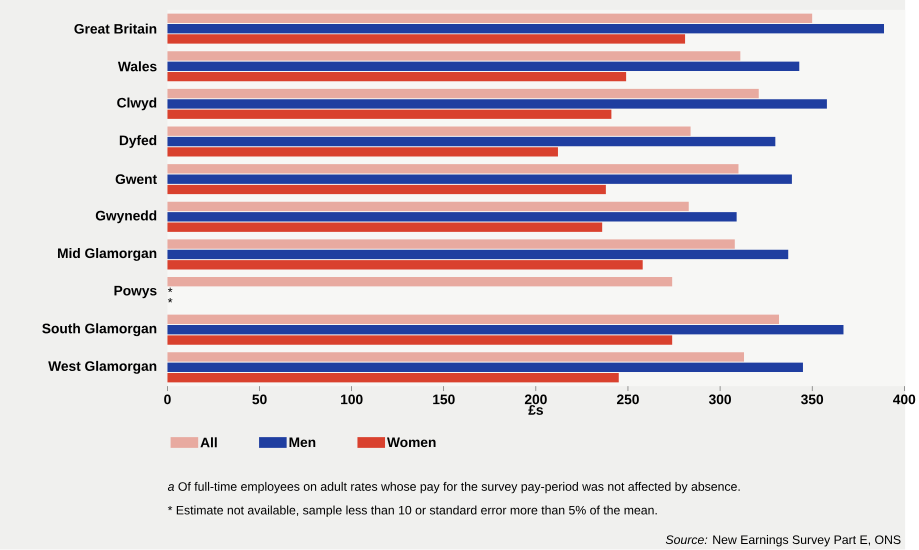 This screenshot has height=550, width=919. I want to click on legend-label: Men, so click(303, 443).